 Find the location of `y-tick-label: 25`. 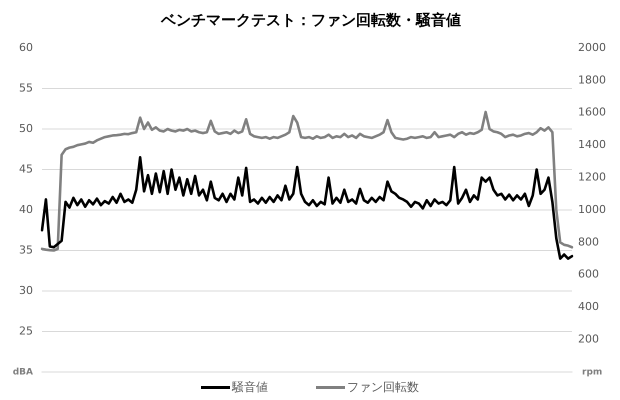

y-tick-label: 25 is located at coordinates (25, 331).